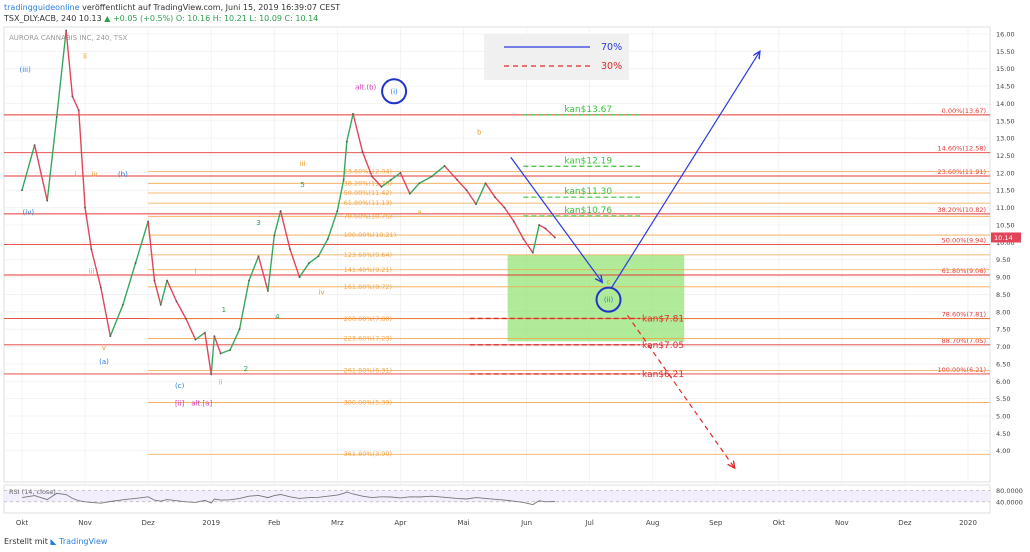  Describe the element at coordinates (1003, 399) in the screenshot. I see `y-tick-label: 5.50` at that location.